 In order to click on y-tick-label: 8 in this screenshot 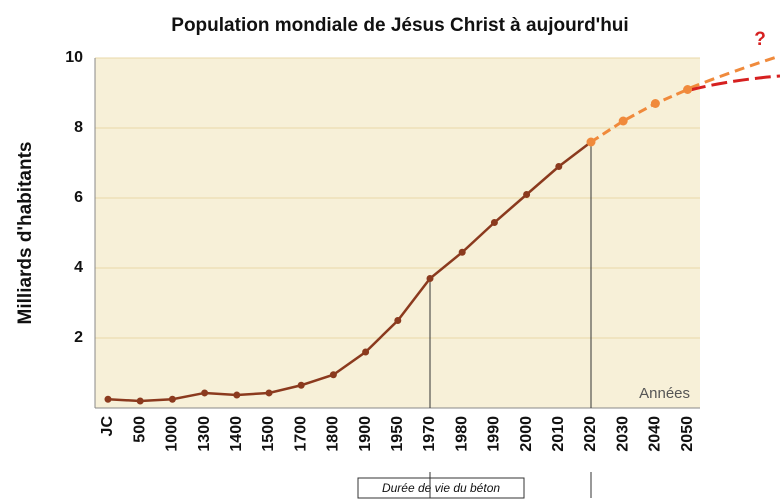, I will do `click(78, 127)`.